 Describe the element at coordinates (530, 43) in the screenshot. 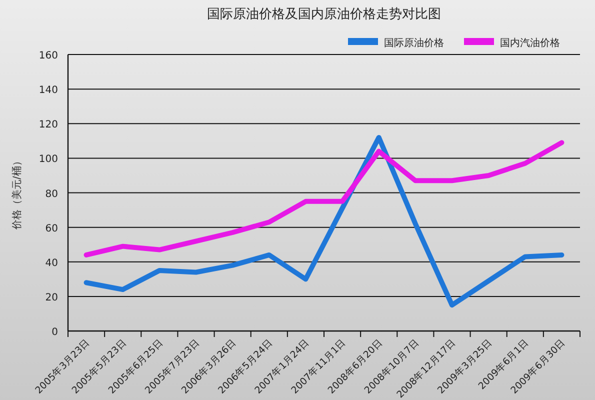

I see `legend-label: 国内汽油价格` at that location.